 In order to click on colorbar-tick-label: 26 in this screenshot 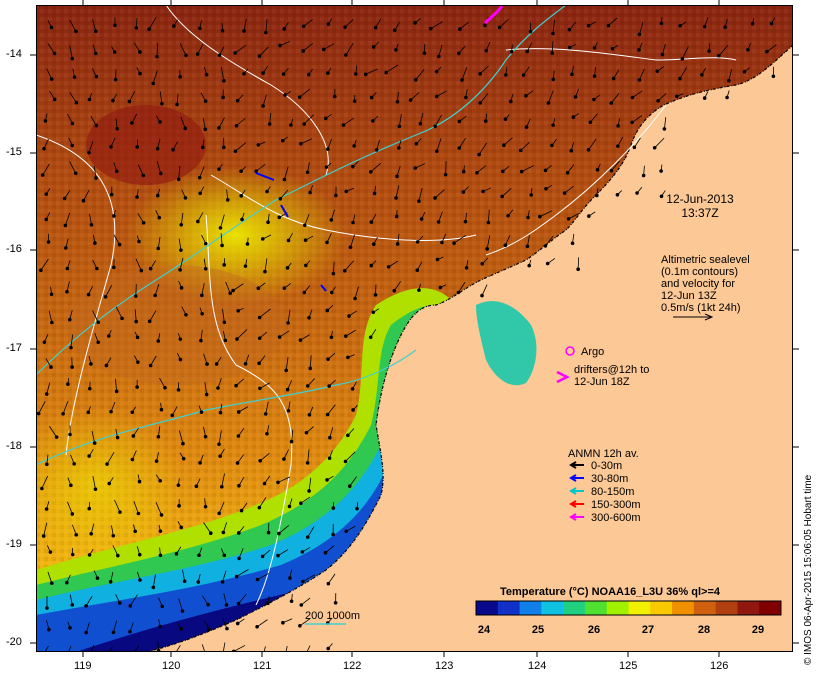, I will do `click(594, 630)`.